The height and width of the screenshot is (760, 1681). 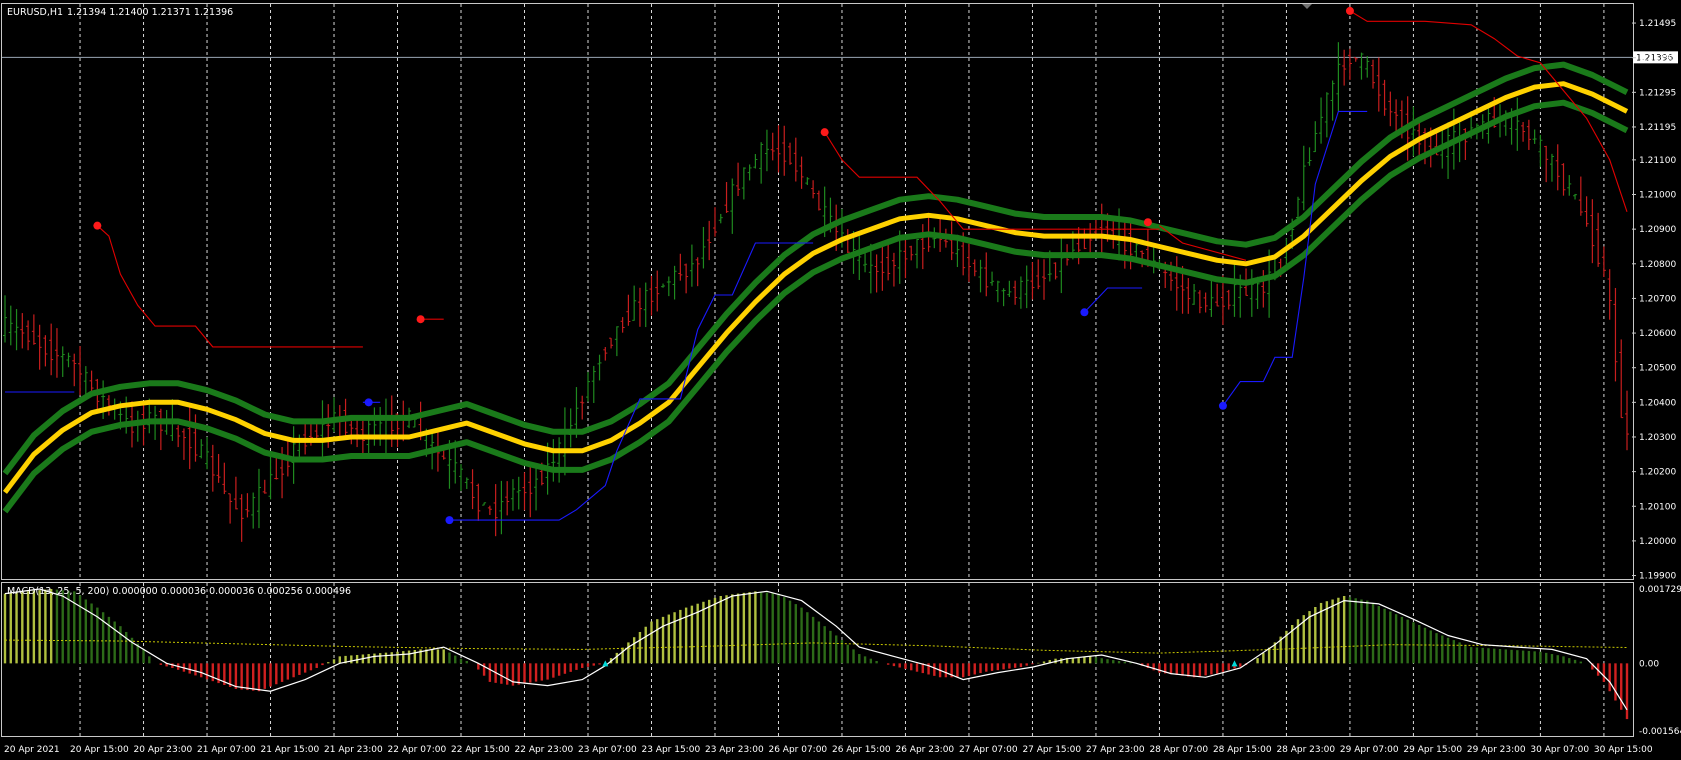 What do you see at coordinates (1657, 369) in the screenshot?
I see `y-tick-label: 1.20500` at bounding box center [1657, 369].